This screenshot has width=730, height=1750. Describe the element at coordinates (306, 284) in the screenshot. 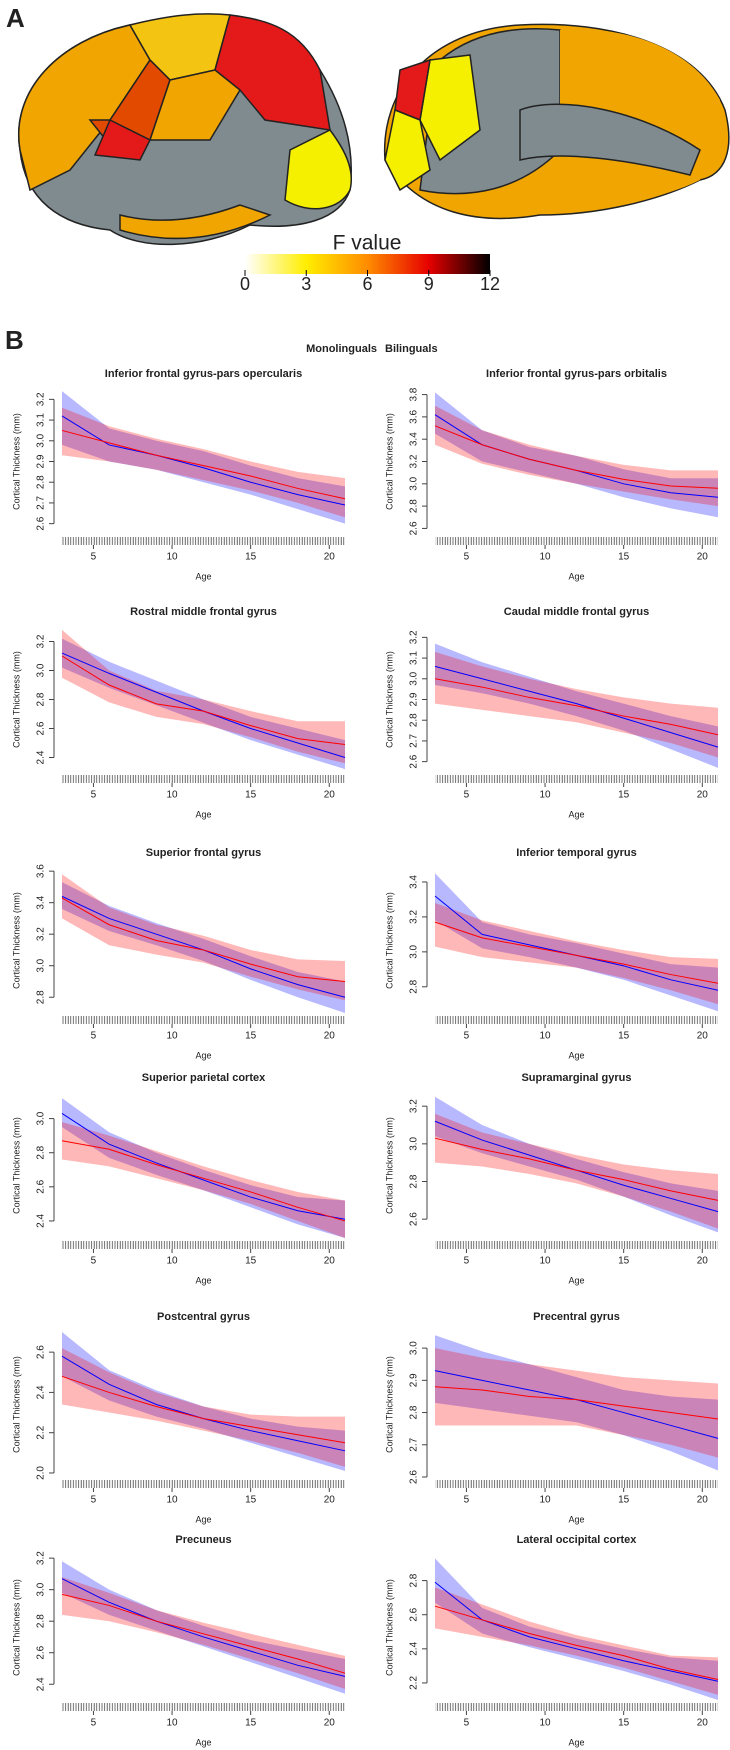

I see `colorbar-tick-label: 3` at that location.